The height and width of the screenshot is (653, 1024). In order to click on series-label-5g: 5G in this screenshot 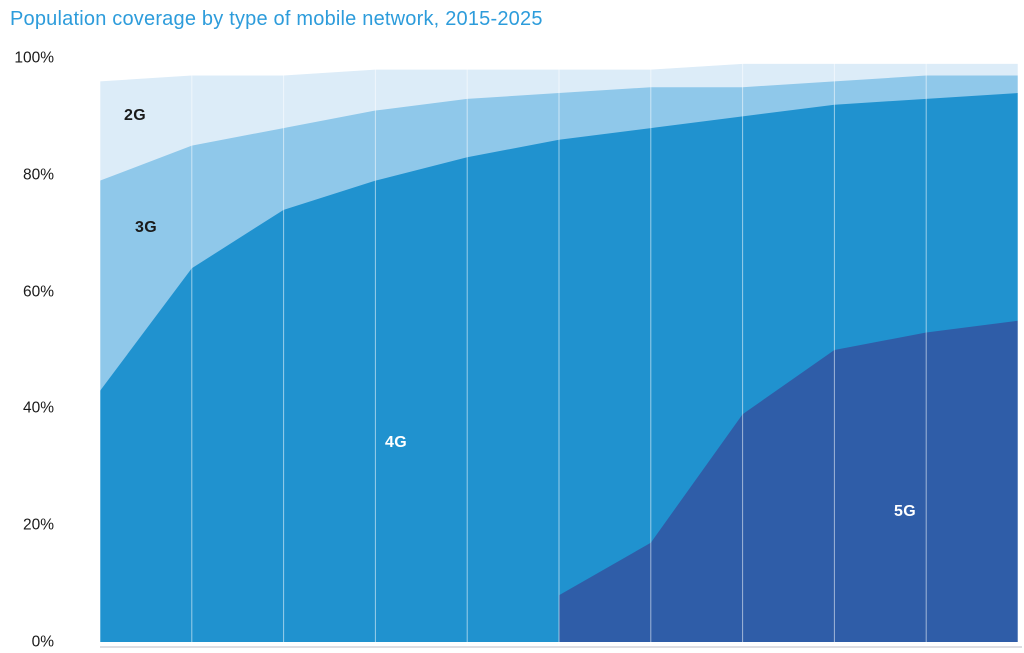, I will do `click(905, 511)`.